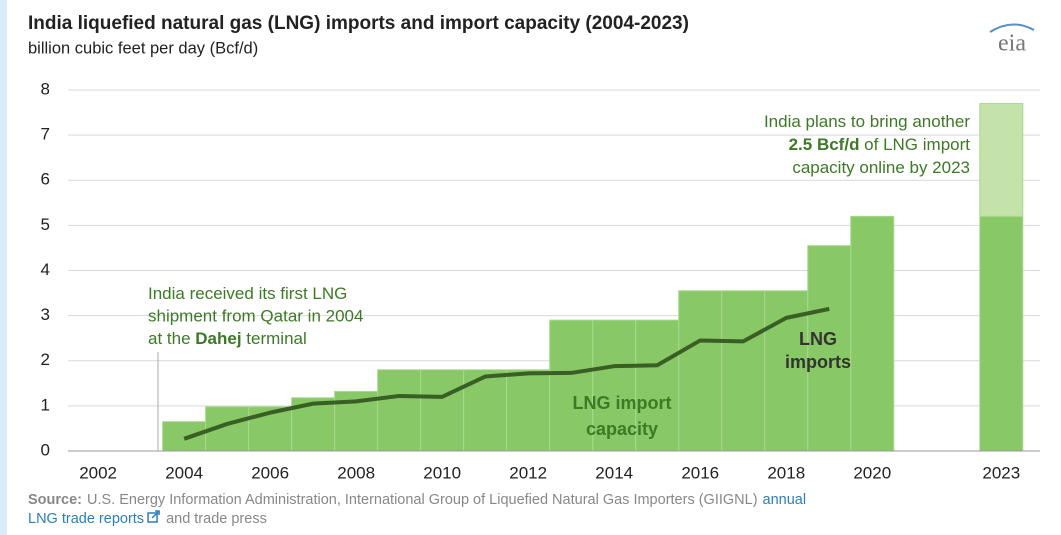 This screenshot has height=535, width=1061. I want to click on y-tick-label: 0, so click(45, 449).